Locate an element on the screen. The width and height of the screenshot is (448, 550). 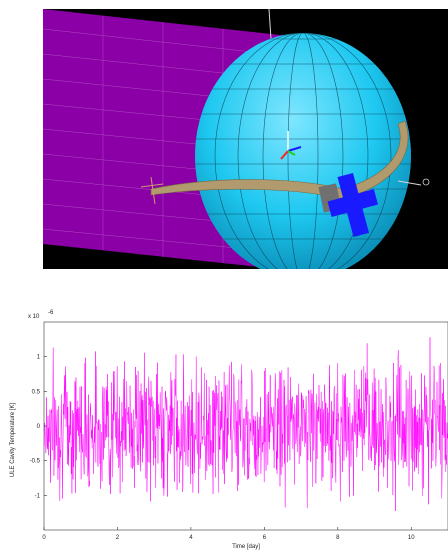
ring-strut-left is located at coordinates (153, 190).